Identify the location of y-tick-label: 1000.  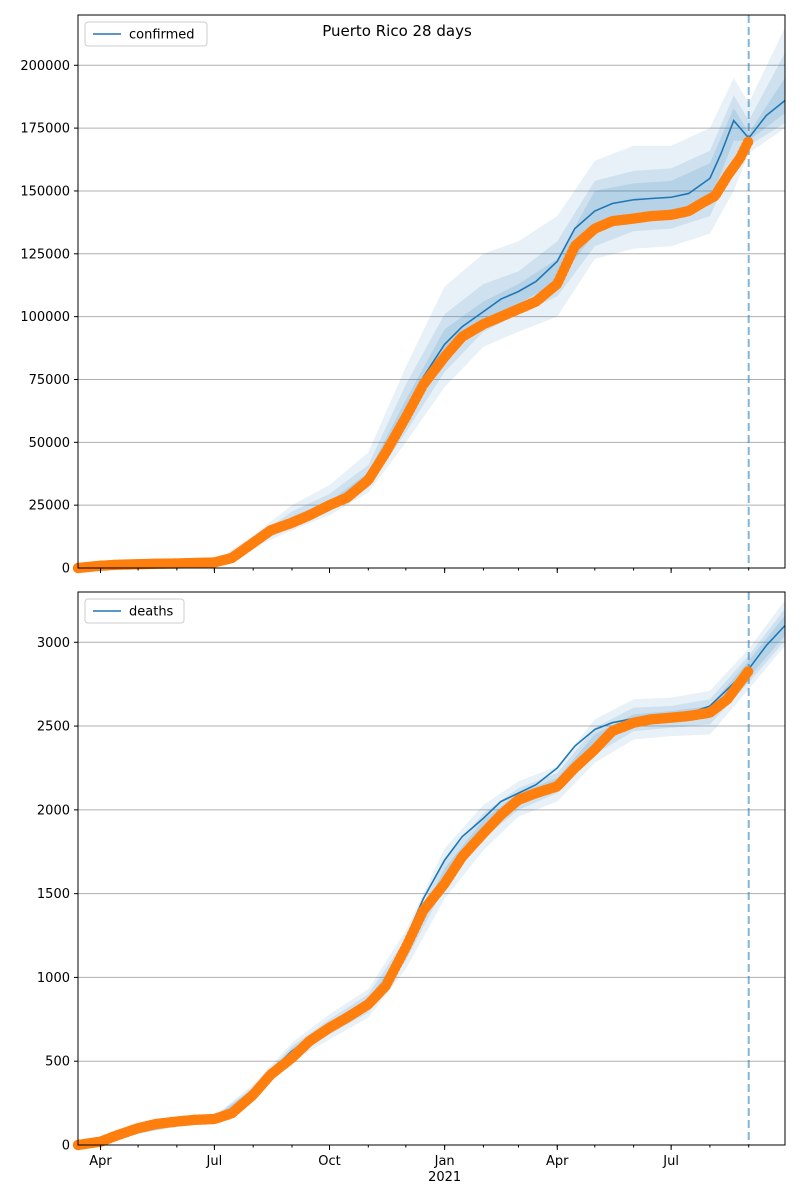
(53, 978).